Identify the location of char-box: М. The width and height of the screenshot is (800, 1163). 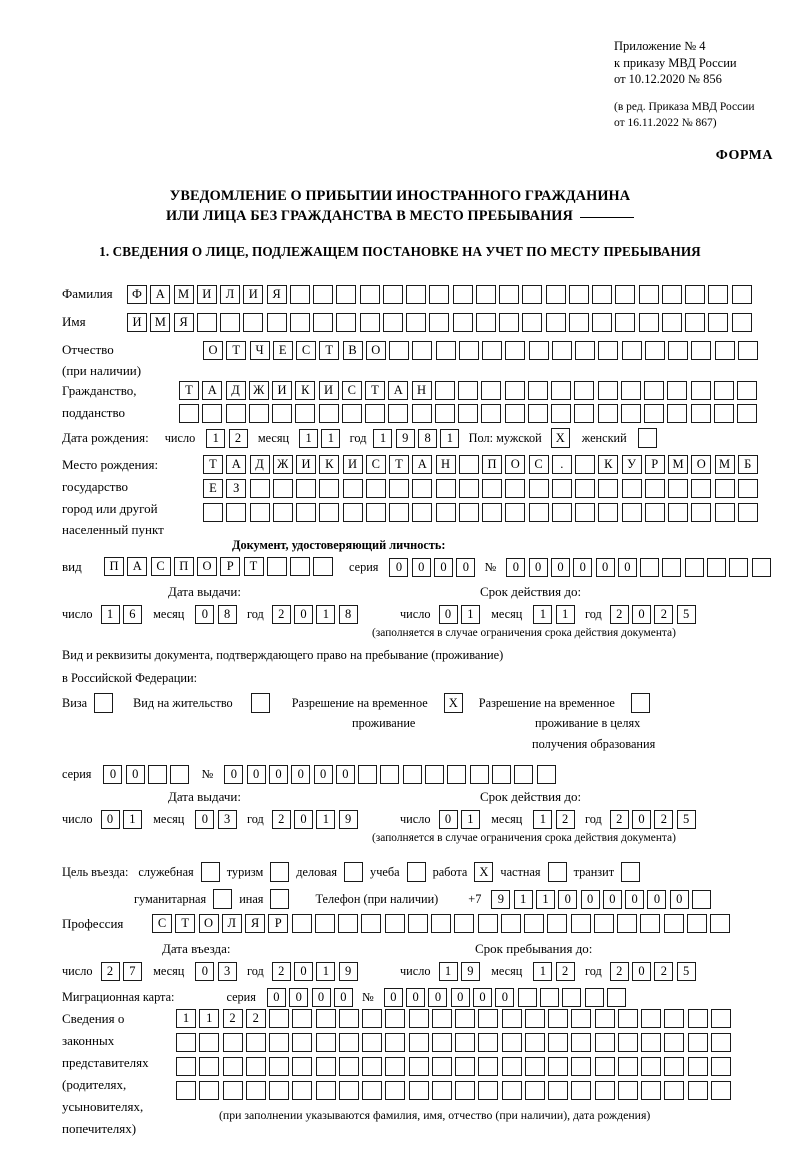
(183, 294).